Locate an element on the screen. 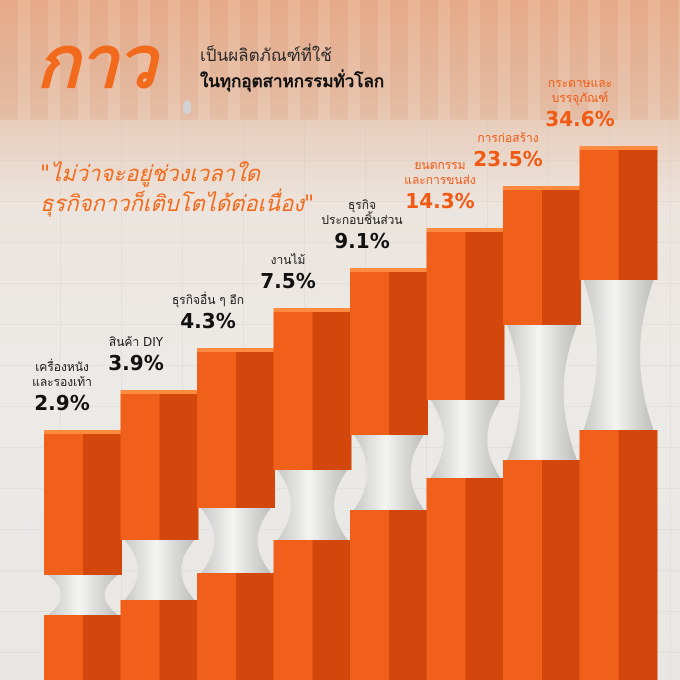  category-label: กระดาษและ is located at coordinates (580, 83).